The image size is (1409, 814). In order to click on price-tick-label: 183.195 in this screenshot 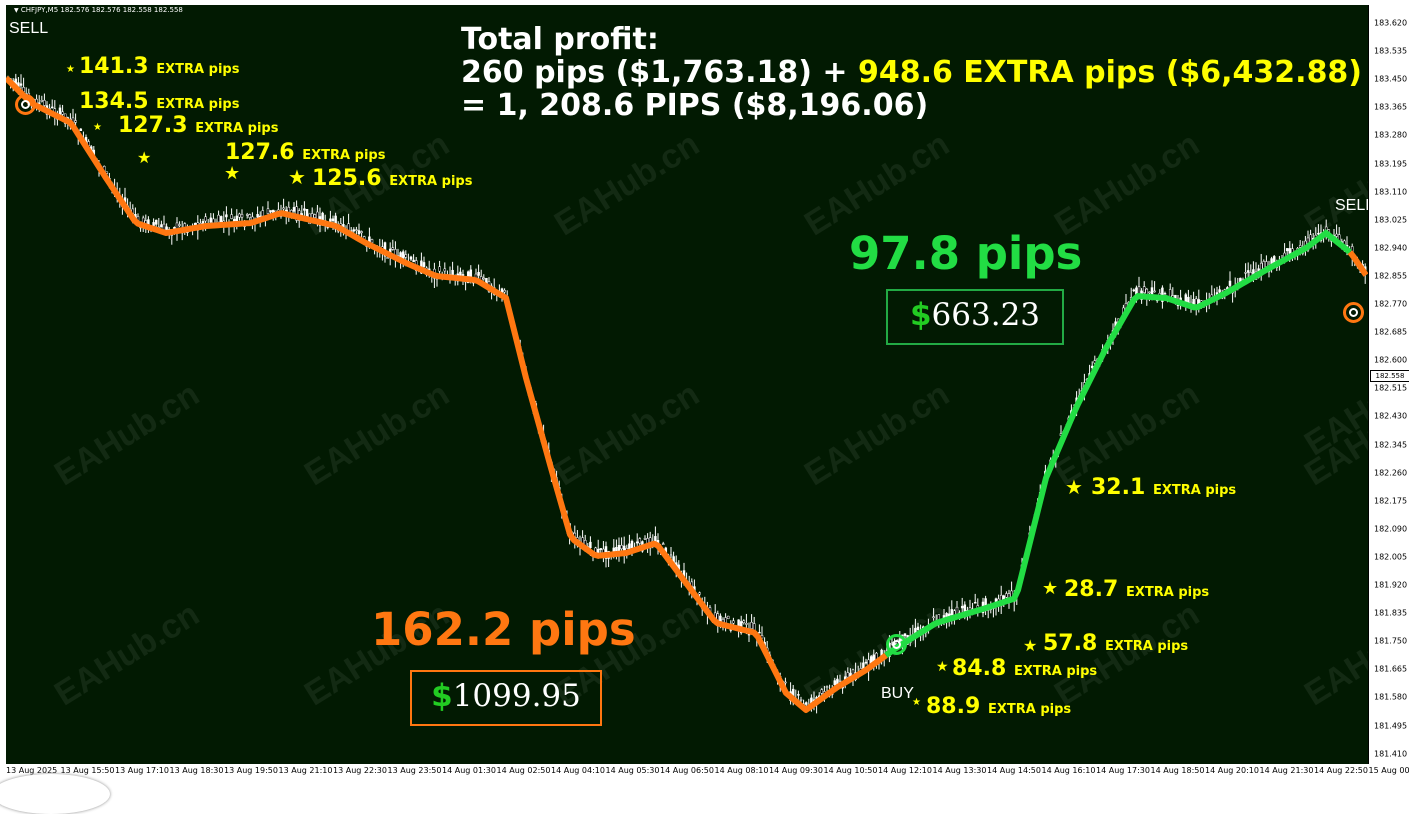, I will do `click(1390, 163)`.